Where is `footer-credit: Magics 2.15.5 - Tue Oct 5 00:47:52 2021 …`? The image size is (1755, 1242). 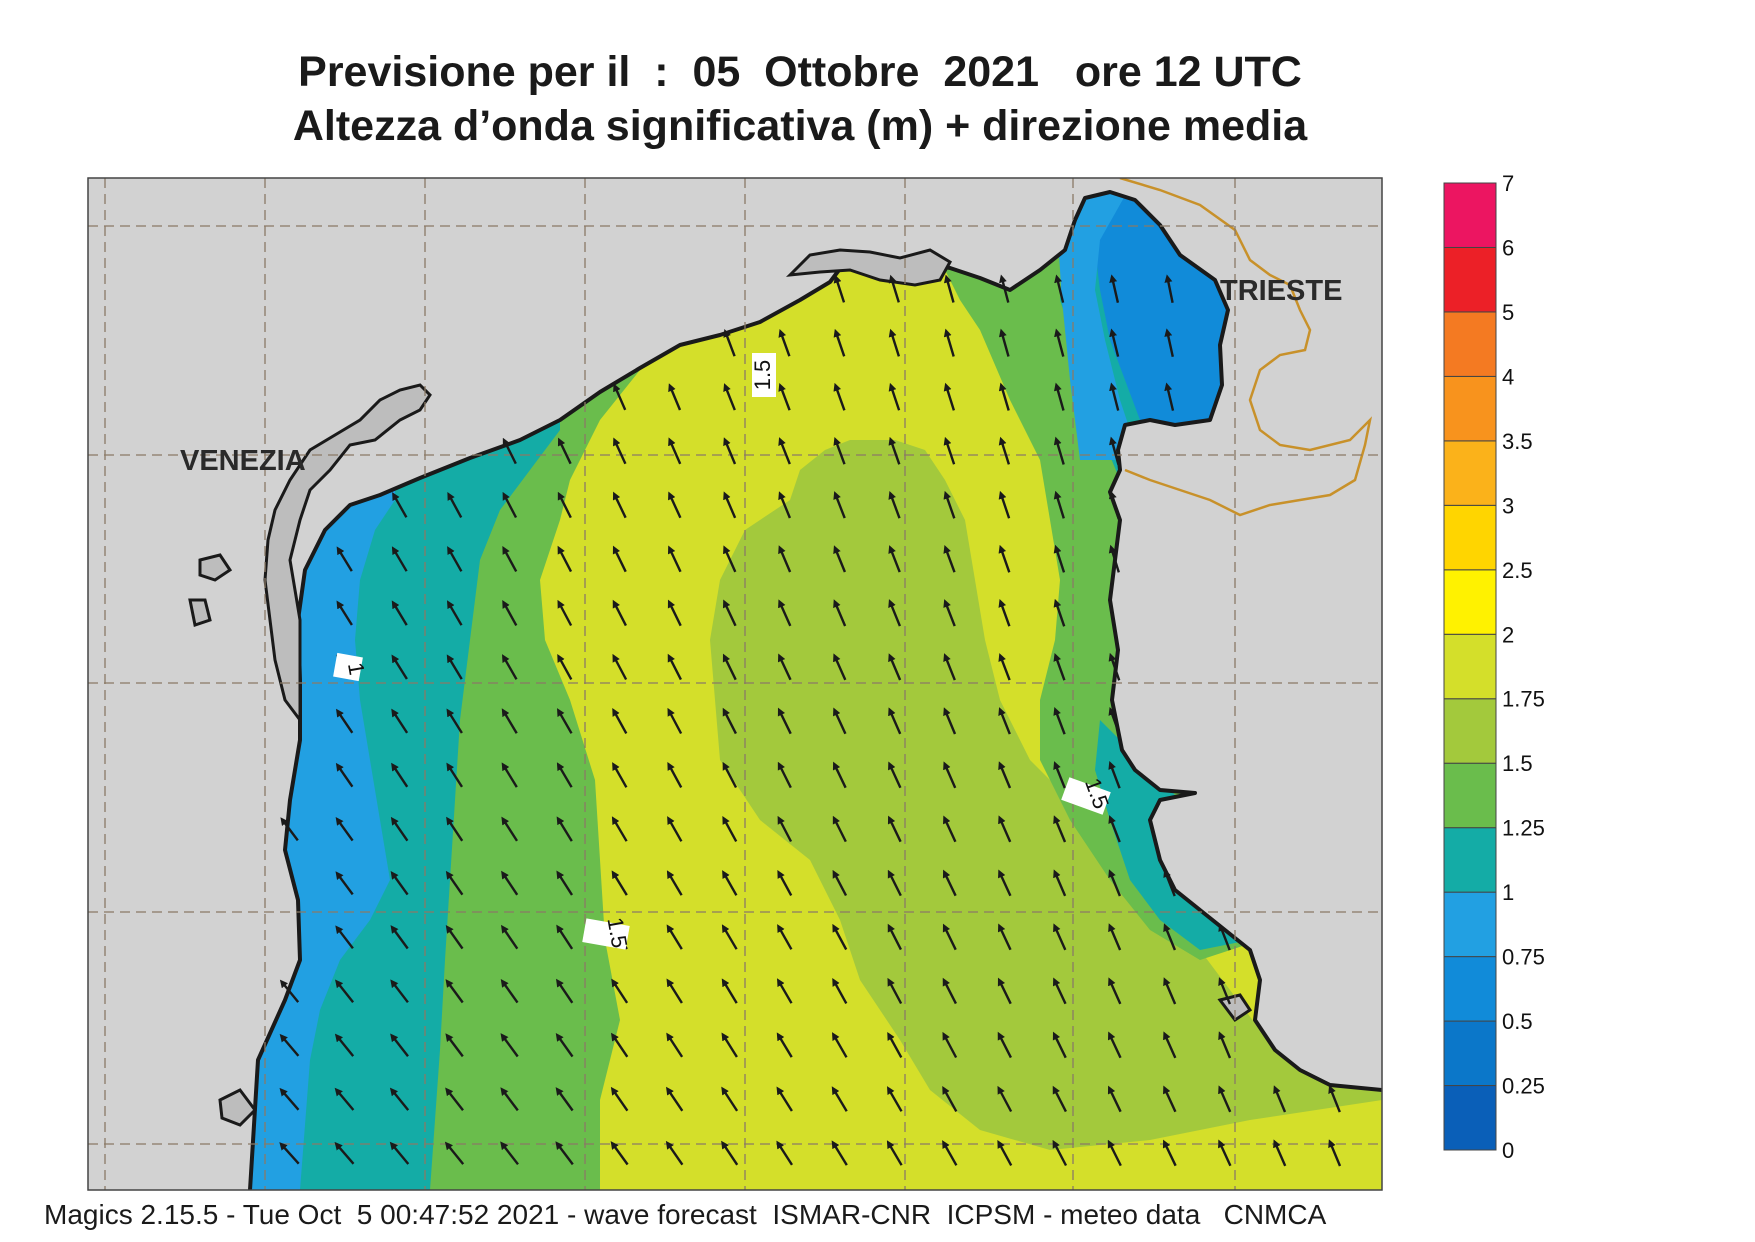 footer-credit: Magics 2.15.5 - Tue Oct 5 00:47:52 2021 … is located at coordinates (685, 1214).